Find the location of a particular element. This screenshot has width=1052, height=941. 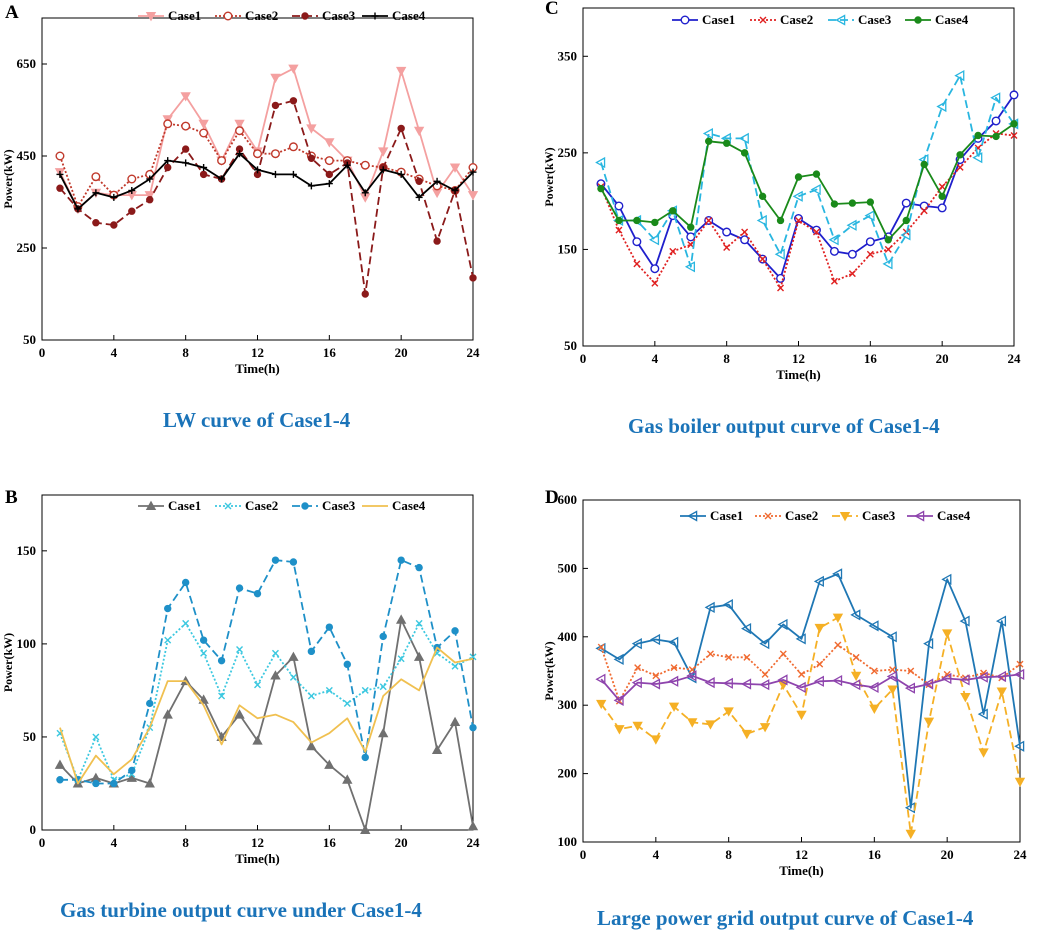

x-tick-label-B-2: 8 is located at coordinates (185, 842).